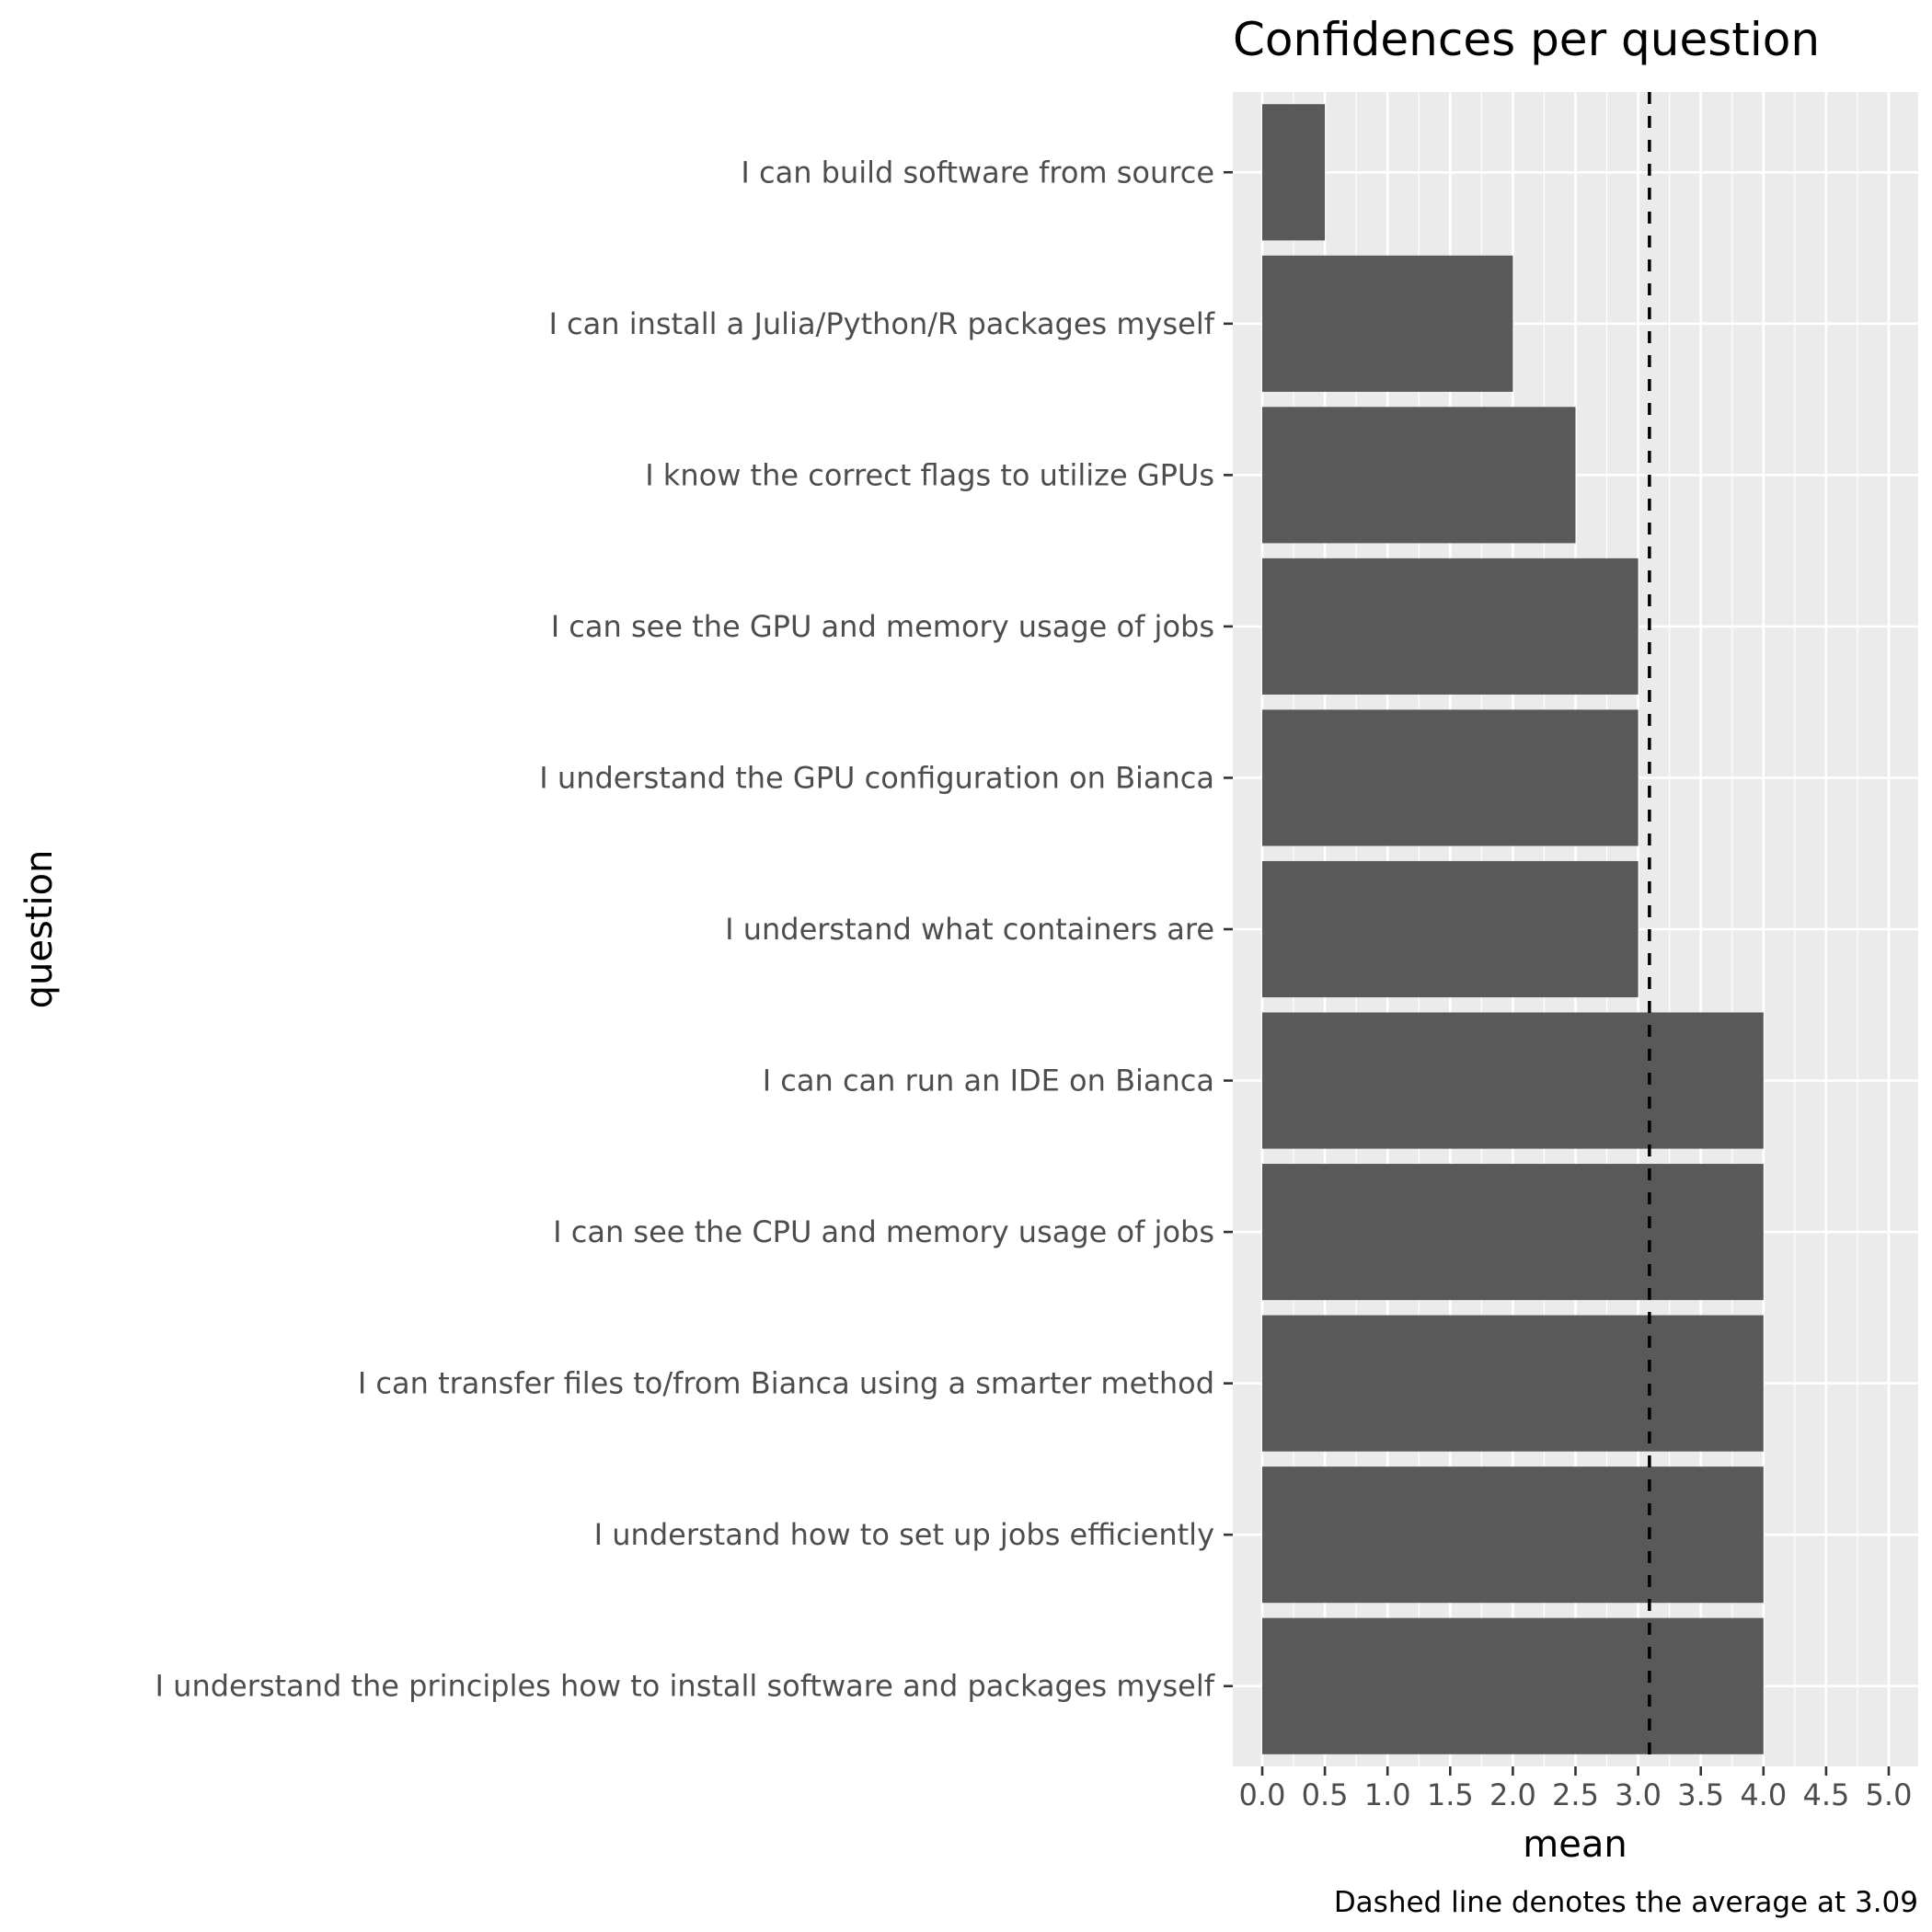  Describe the element at coordinates (1512, 1794) in the screenshot. I see `x-tick-label: 2.0` at that location.